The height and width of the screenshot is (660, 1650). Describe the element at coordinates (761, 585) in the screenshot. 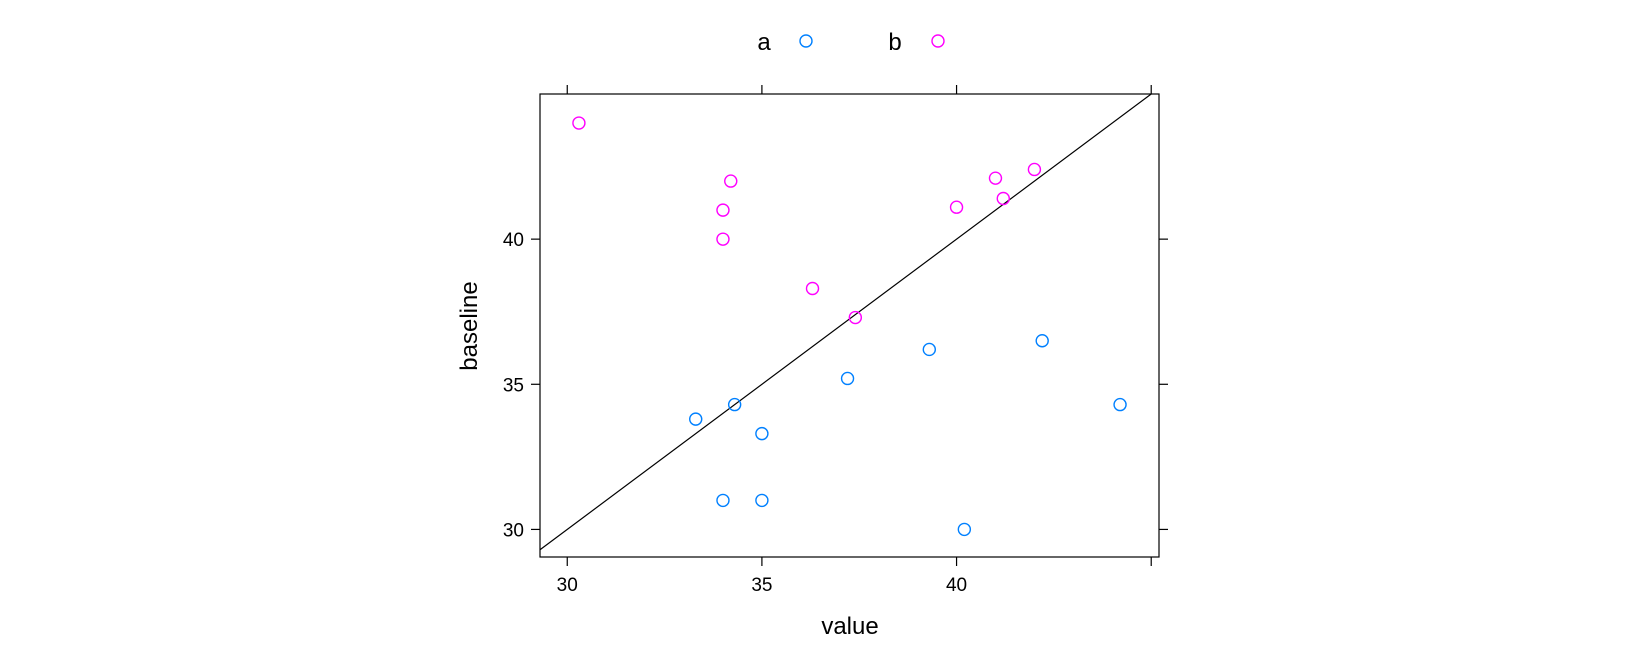

I see `x-tick-label: 35` at that location.